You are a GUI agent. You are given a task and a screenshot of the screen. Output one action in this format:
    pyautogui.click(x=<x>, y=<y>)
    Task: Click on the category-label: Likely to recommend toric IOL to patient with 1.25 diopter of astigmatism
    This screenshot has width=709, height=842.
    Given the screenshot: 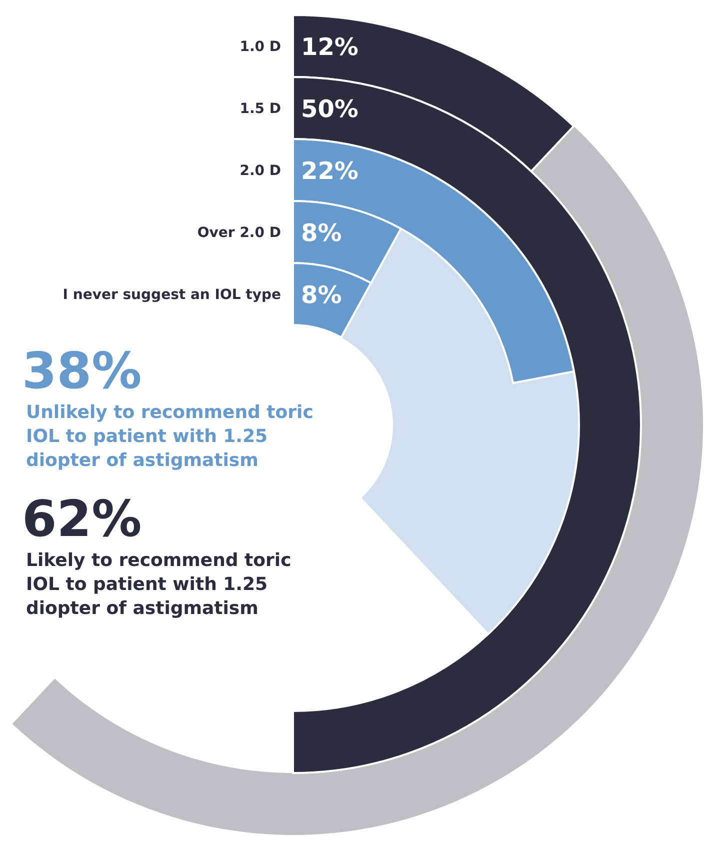 What is the action you would take?
    pyautogui.click(x=159, y=584)
    